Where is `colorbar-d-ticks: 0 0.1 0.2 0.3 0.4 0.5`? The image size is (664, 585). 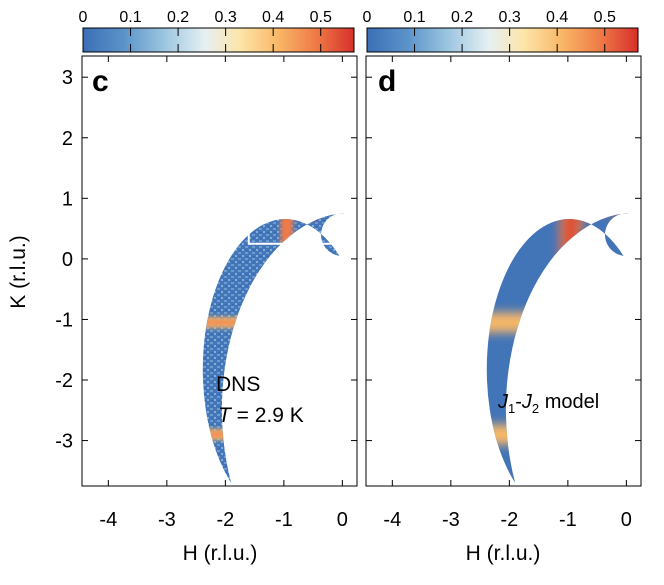
colorbar-d-ticks: 0 0.1 0.2 0.3 0.4 0.5 is located at coordinates (489, 30).